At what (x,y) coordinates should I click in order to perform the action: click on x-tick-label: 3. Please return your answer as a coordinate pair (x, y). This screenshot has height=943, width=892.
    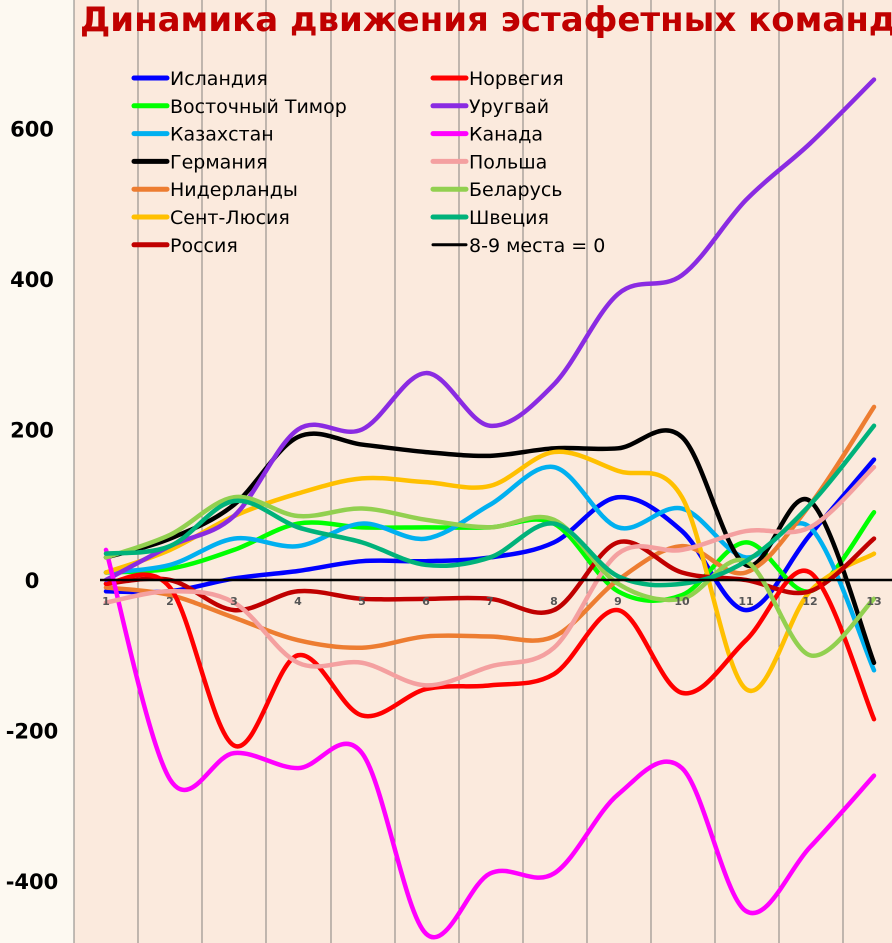
    Looking at the image, I should click on (234, 601).